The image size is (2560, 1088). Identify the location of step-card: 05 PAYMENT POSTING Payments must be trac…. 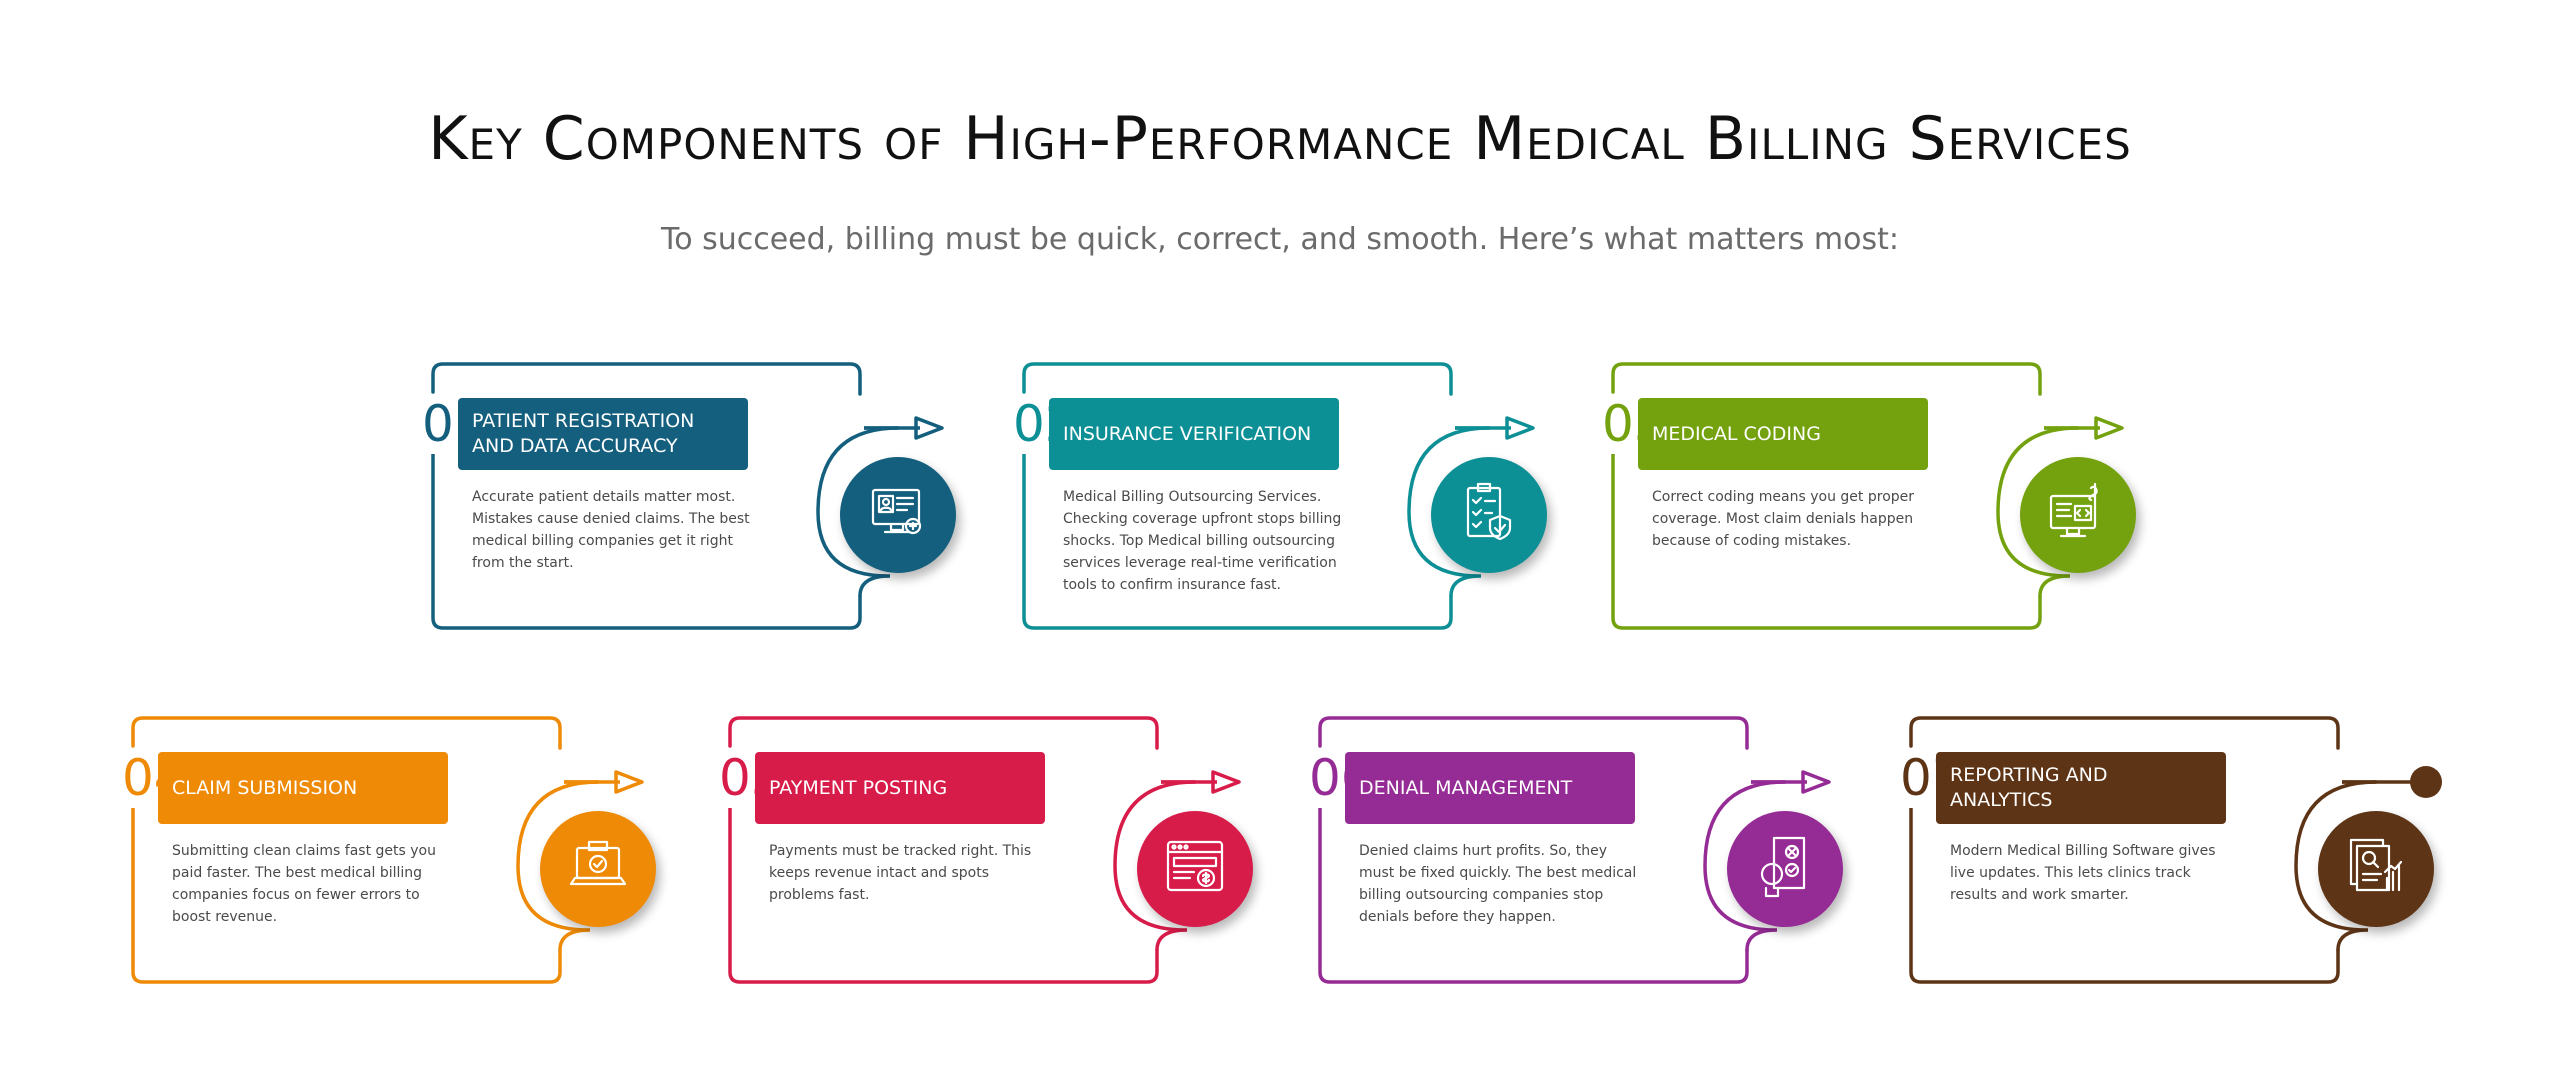
(997, 851).